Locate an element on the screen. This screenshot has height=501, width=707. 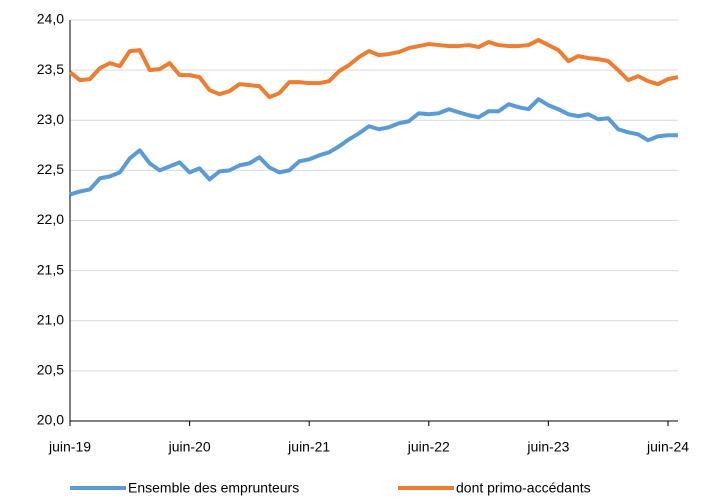
y-tick-label: 22,5 is located at coordinates (50, 169).